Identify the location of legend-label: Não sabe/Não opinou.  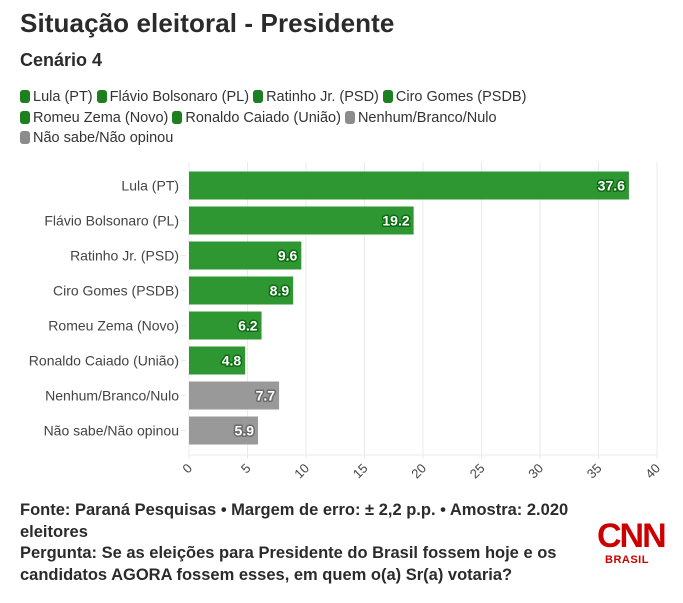
(103, 138).